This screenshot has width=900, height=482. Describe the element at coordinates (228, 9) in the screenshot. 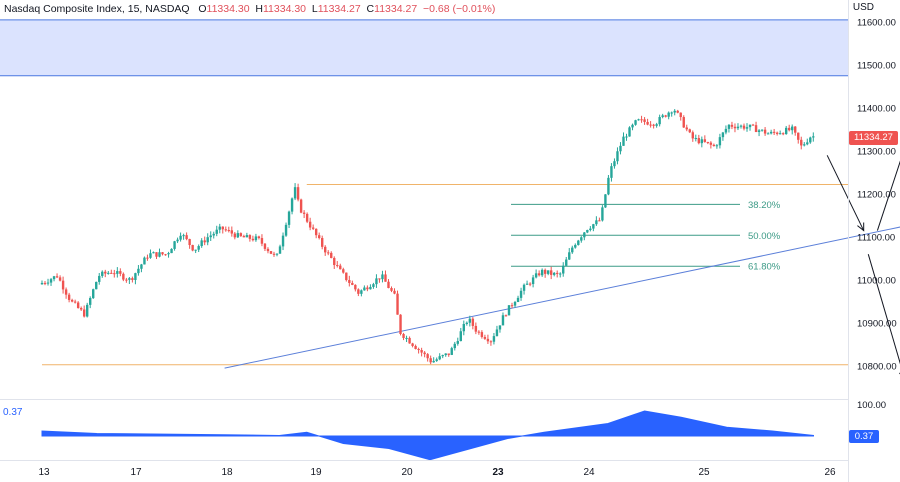

I see `open-value: 11334.30` at that location.